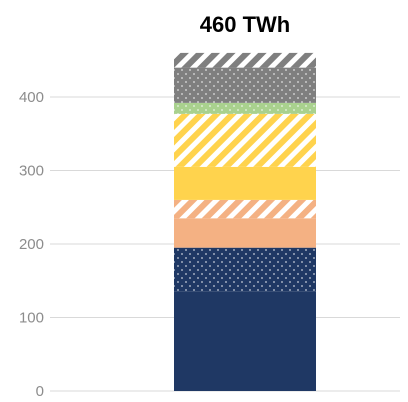 This screenshot has height=402, width=408. I want to click on y-tick-label-200: 200, so click(31, 244).